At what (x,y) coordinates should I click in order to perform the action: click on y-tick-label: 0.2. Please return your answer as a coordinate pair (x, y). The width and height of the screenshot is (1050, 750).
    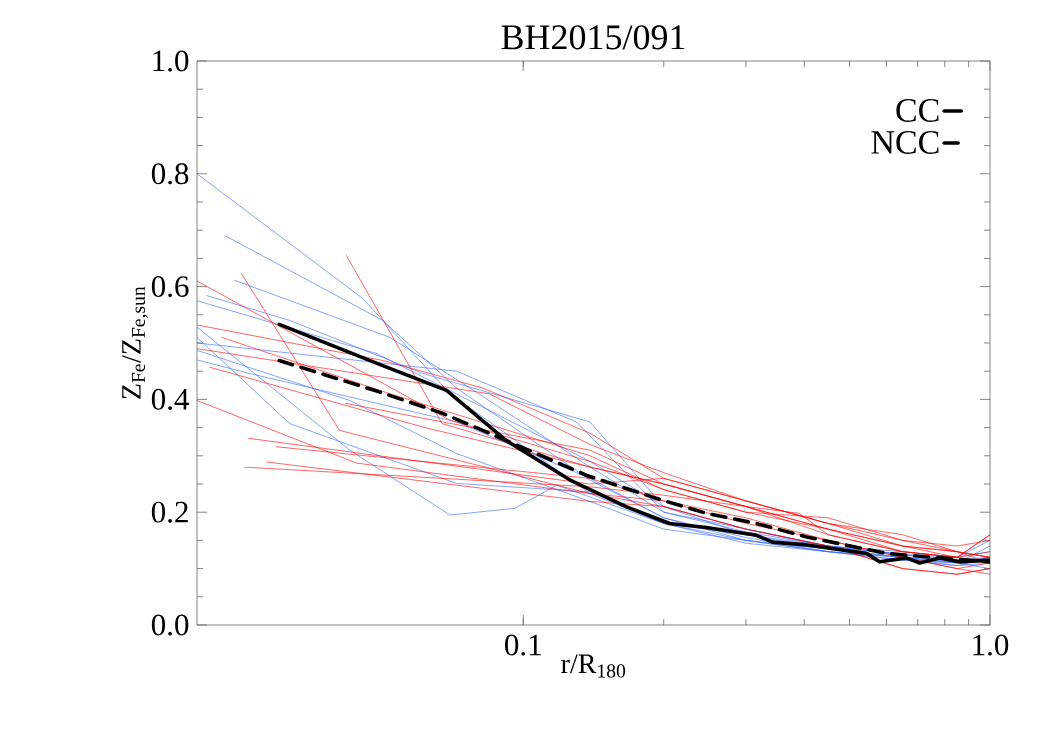
    Looking at the image, I should click on (169, 512).